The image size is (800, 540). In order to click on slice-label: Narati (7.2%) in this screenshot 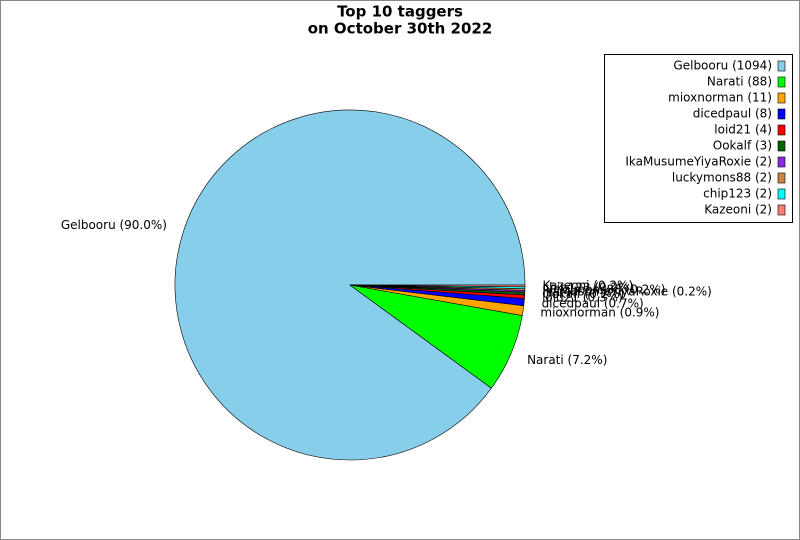, I will do `click(567, 360)`.